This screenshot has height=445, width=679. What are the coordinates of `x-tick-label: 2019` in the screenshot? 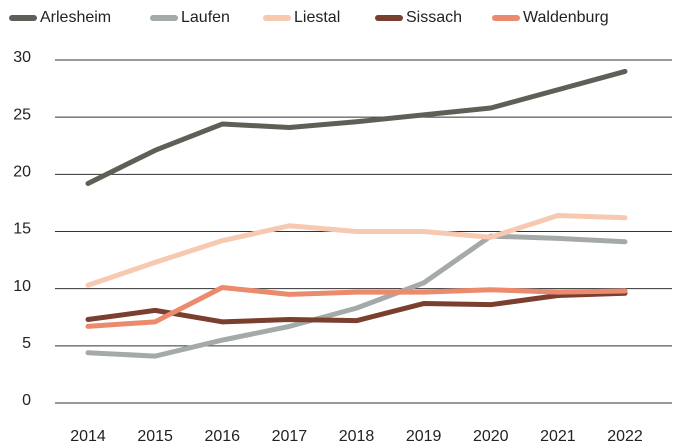 It's located at (424, 436).